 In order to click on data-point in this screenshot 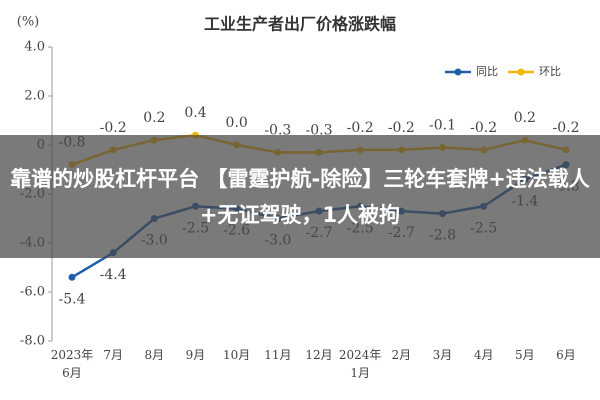, I will do `click(72, 277)`.